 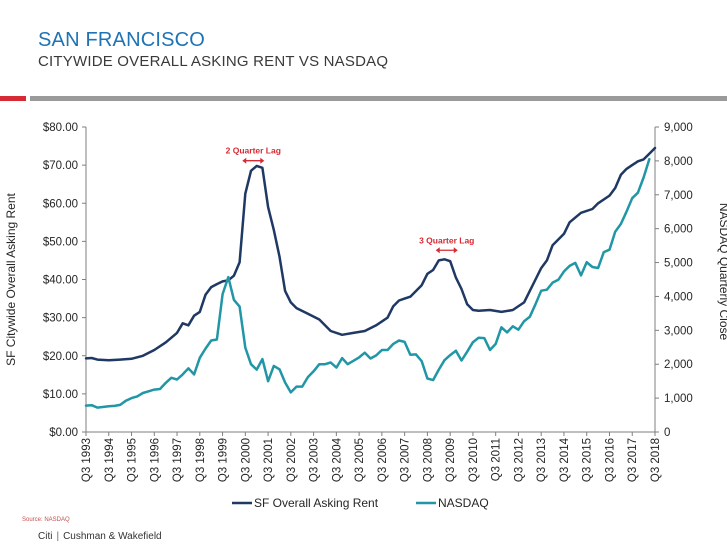 What do you see at coordinates (60, 166) in the screenshot?
I see `left-tick-label: $70.00` at bounding box center [60, 166].